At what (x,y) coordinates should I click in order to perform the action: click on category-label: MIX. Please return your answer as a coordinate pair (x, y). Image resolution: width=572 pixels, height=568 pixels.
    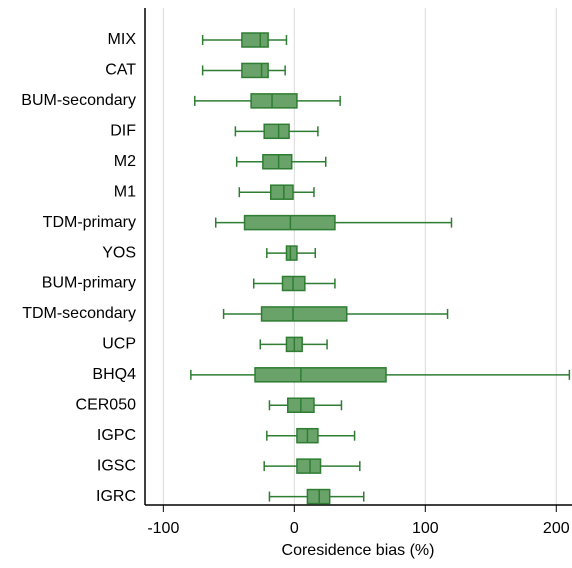
    Looking at the image, I should click on (122, 39).